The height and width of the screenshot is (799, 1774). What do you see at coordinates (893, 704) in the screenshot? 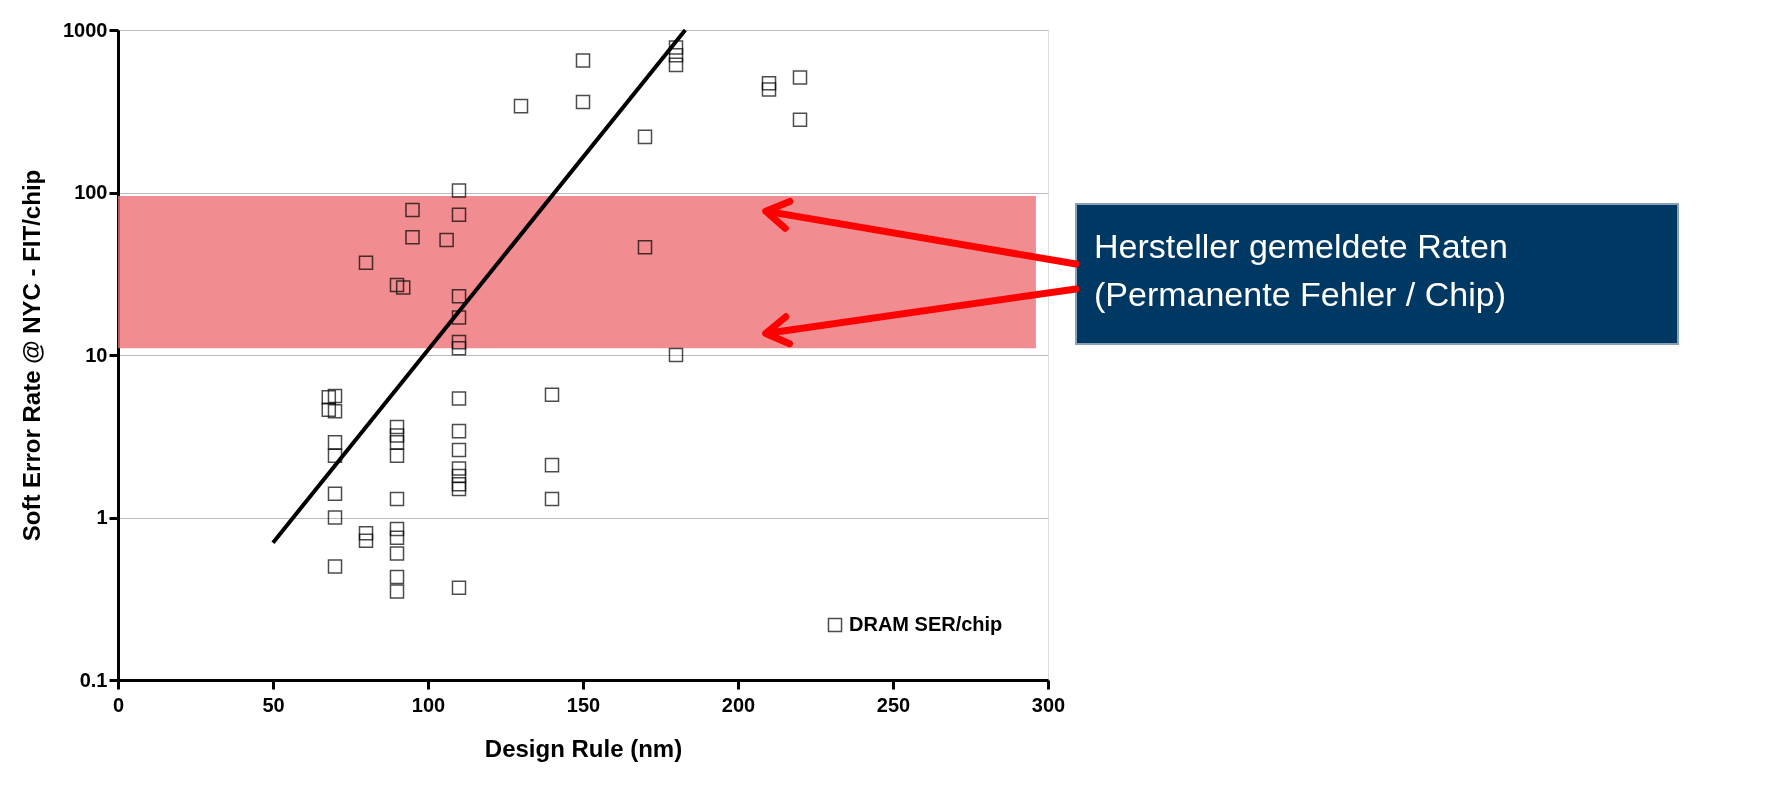
I see `x-tick-label: 250` at bounding box center [893, 704].